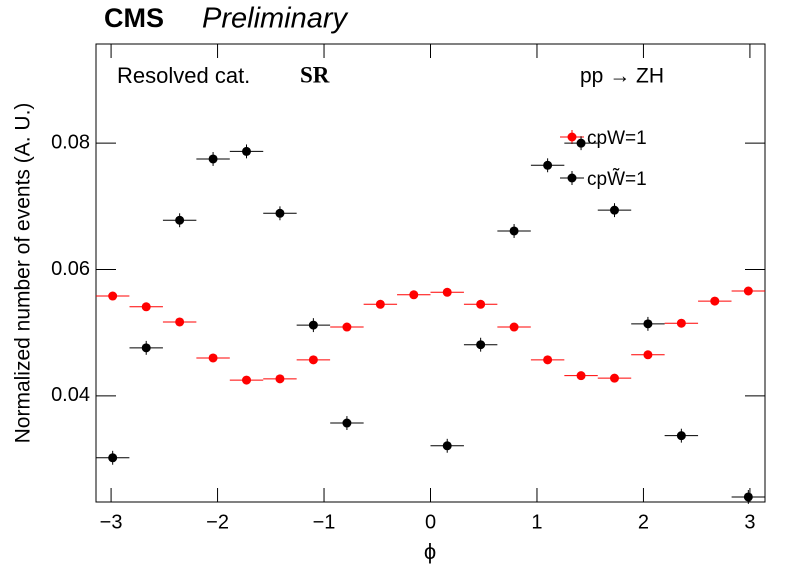 The width and height of the screenshot is (796, 572). I want to click on y-tick-label: 0.06, so click(70, 269).